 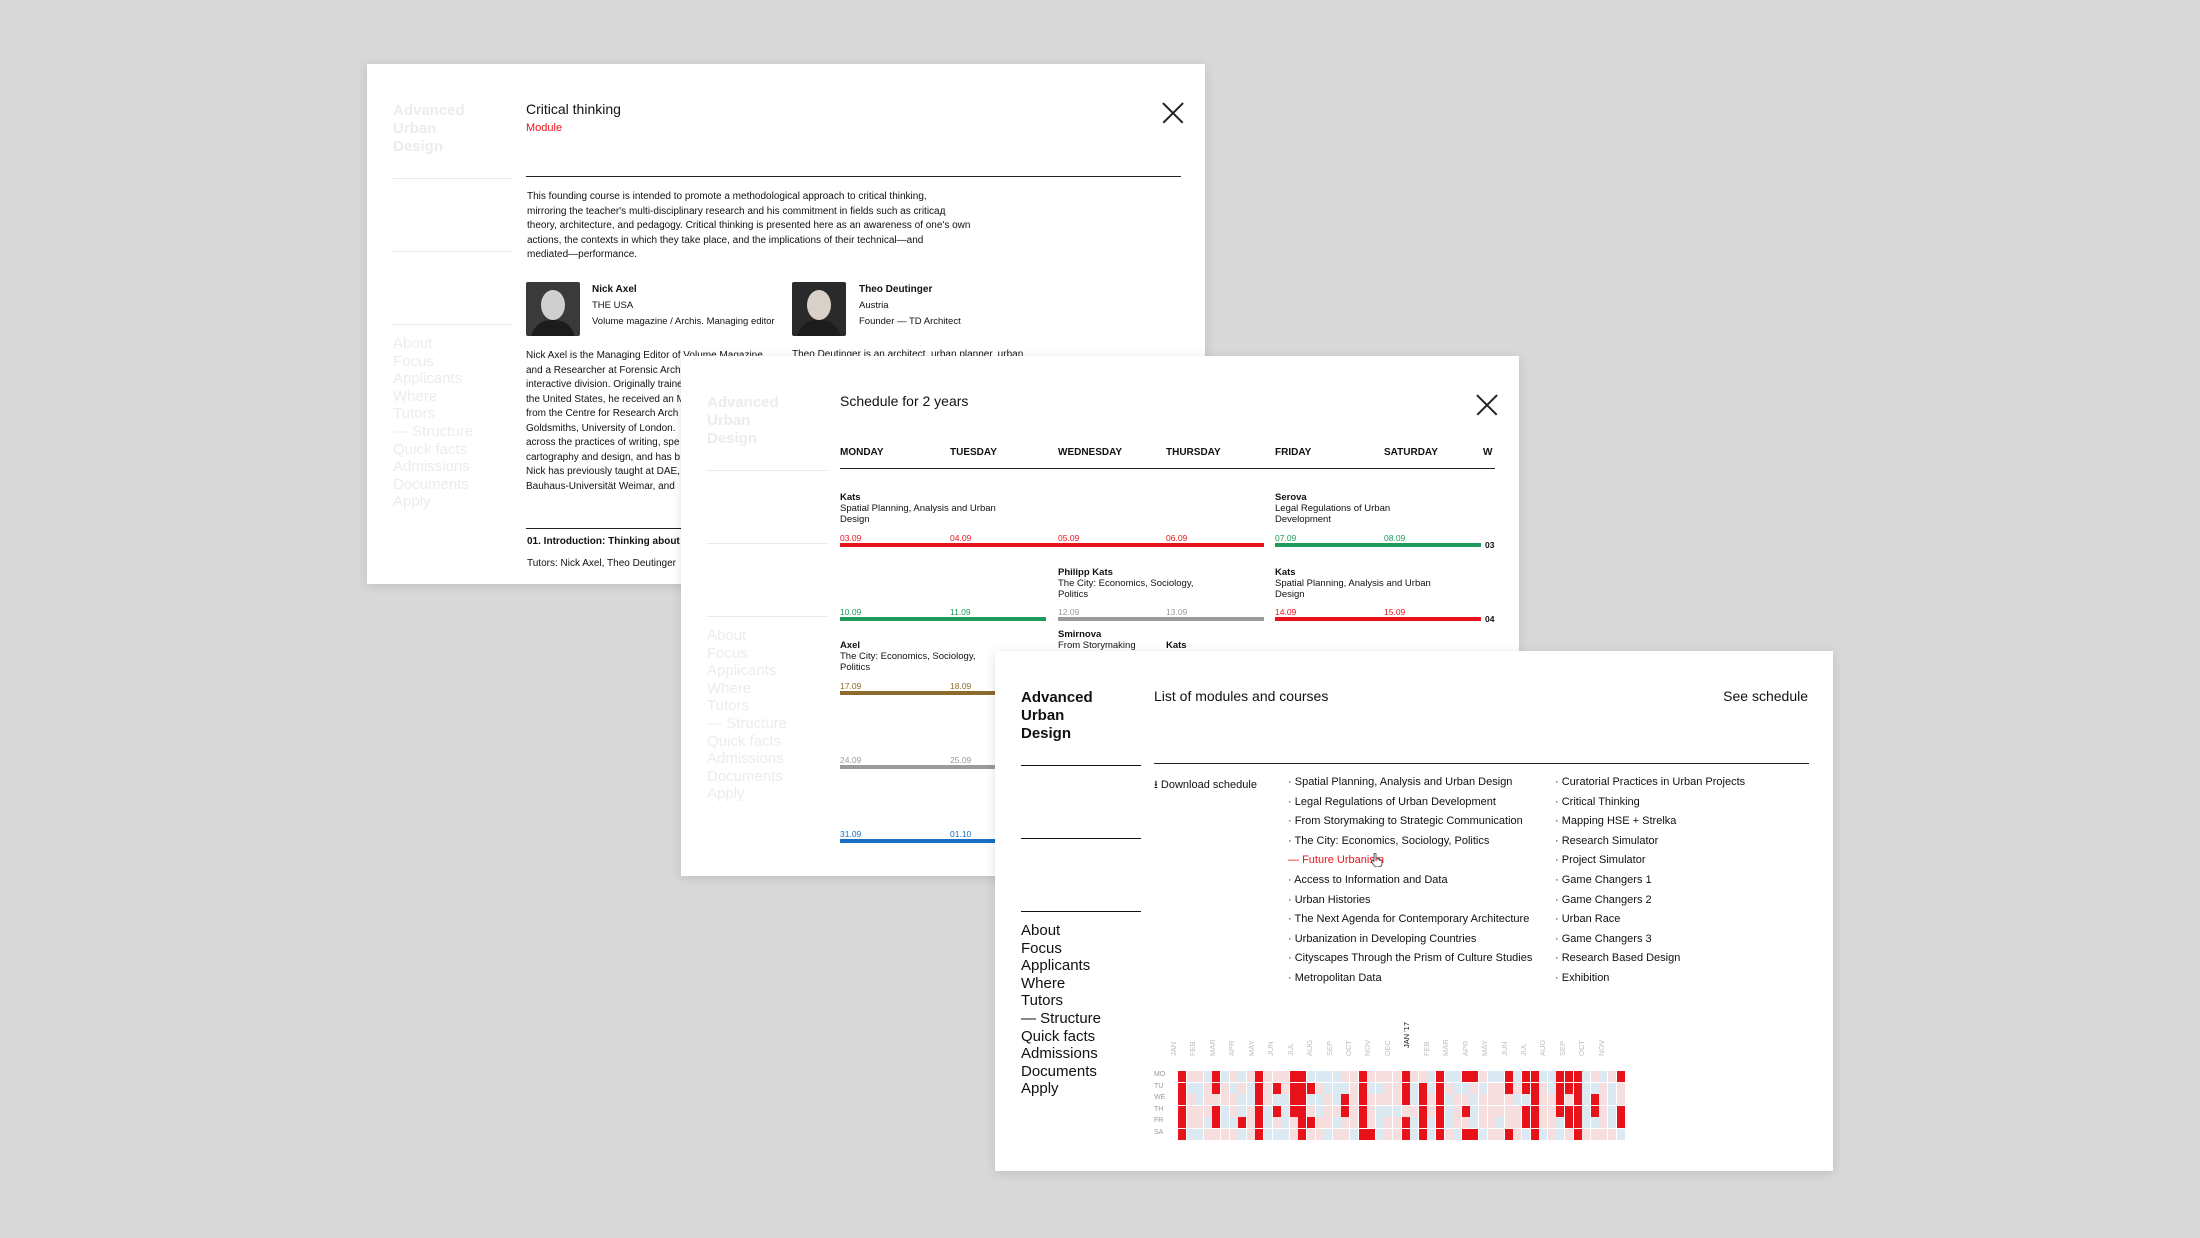 What do you see at coordinates (747, 723) in the screenshot?
I see `nav-structure: — Structure` at bounding box center [747, 723].